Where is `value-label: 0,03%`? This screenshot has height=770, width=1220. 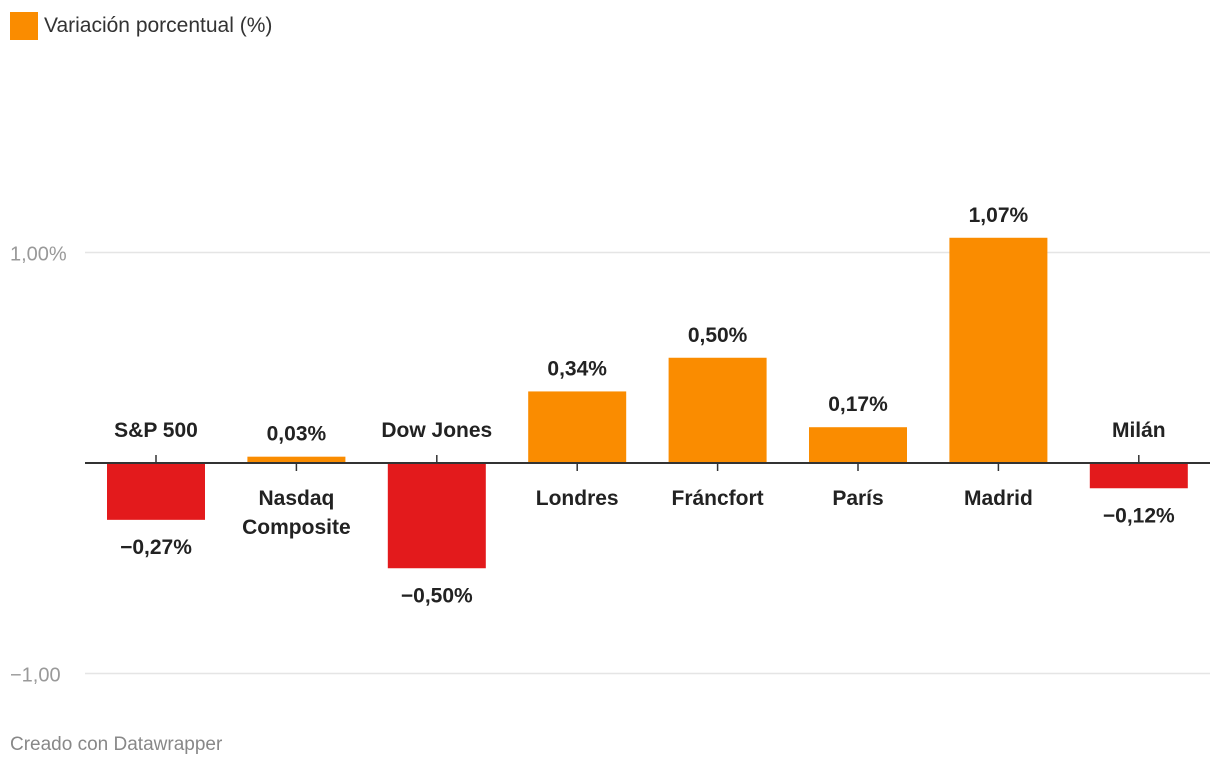
value-label: 0,03% is located at coordinates (297, 434).